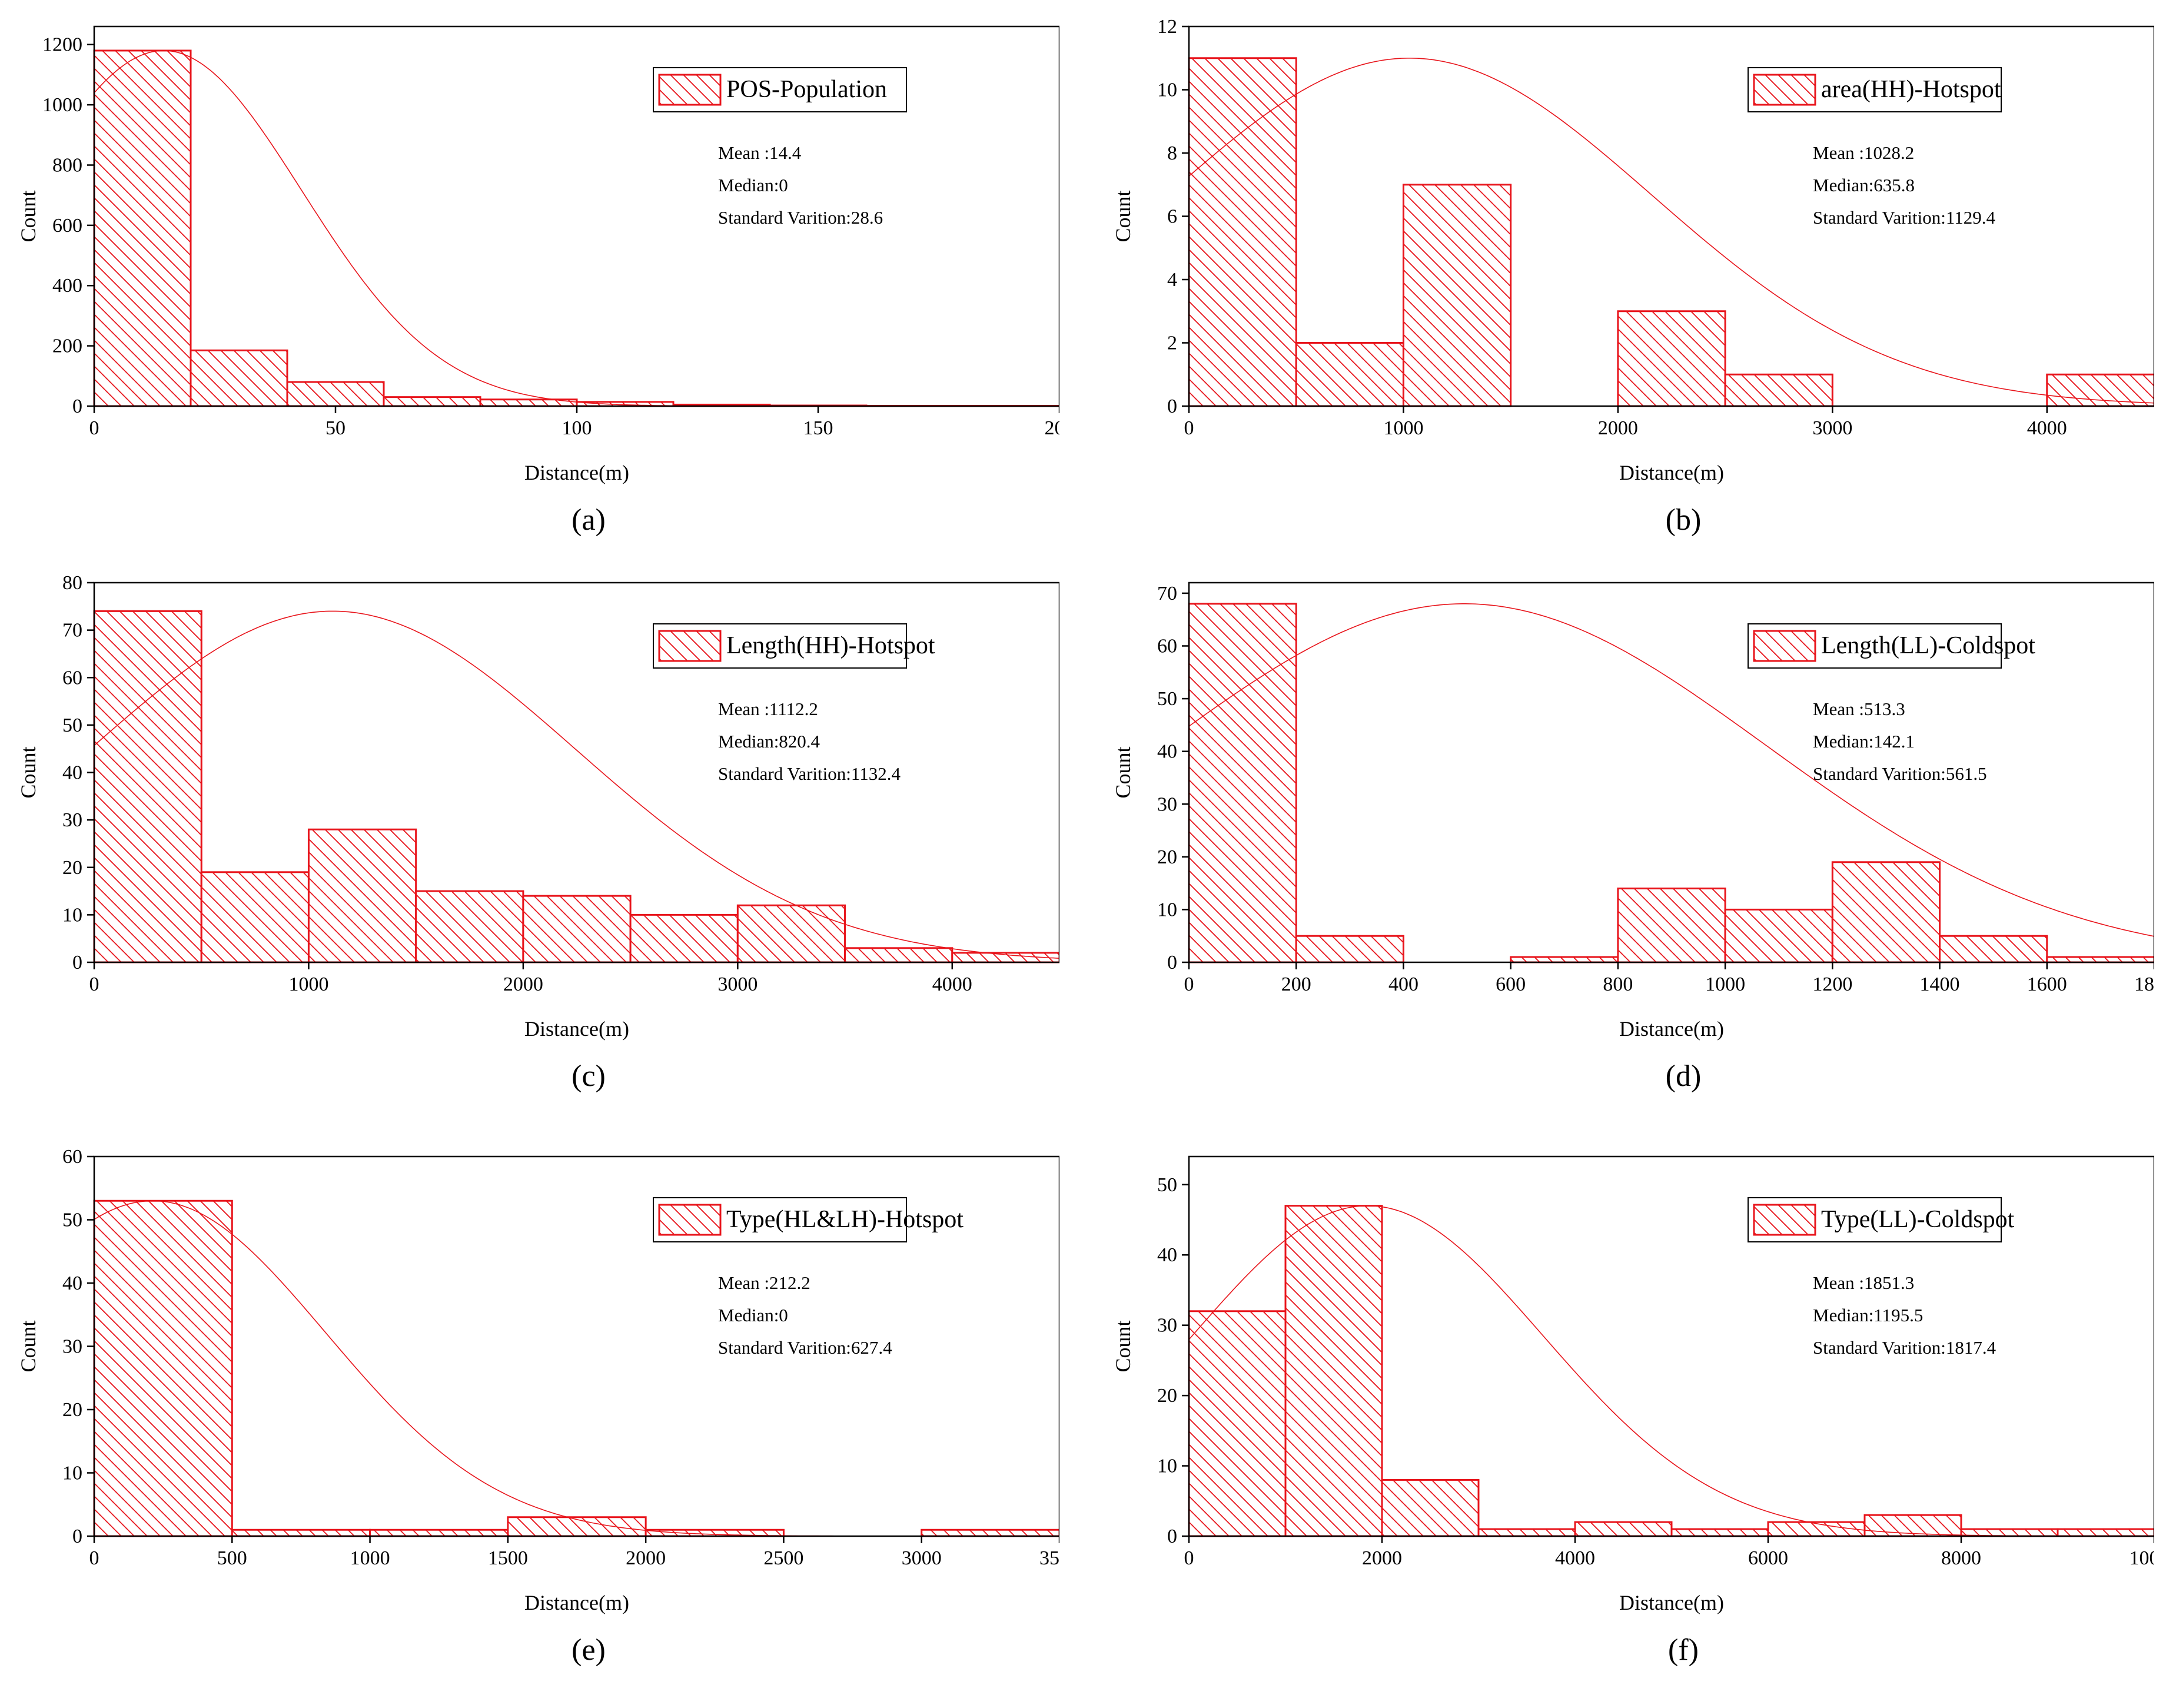 This screenshot has height=1708, width=2176. Describe the element at coordinates (1918, 1220) in the screenshot. I see `legend-label: Type(LL)-Coldspot` at that location.